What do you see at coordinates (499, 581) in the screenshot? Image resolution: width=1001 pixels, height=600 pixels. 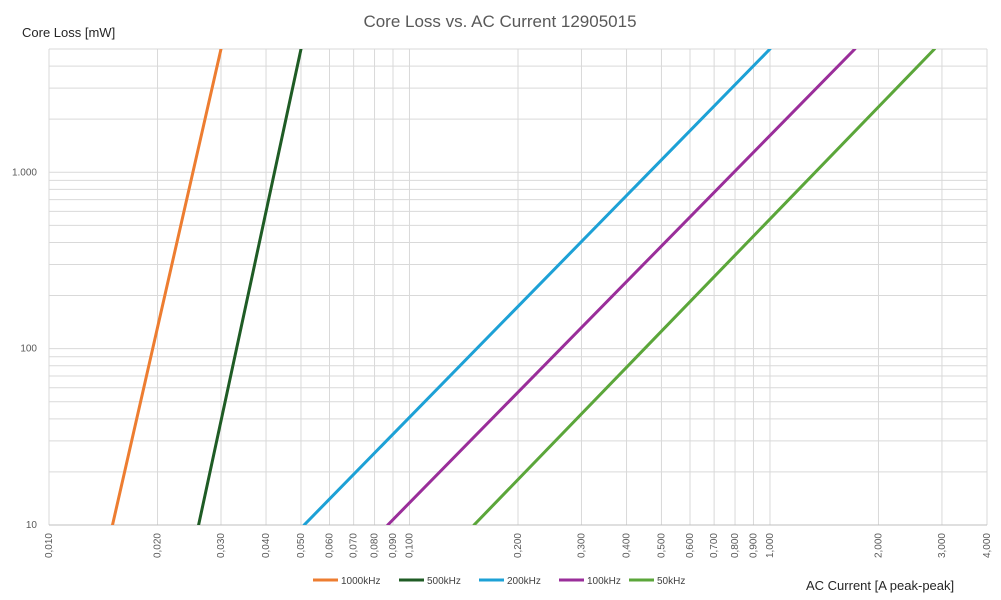 I see `legend: 1000kHz 500kHz 200kHz 100kHz 50kHz` at bounding box center [499, 581].